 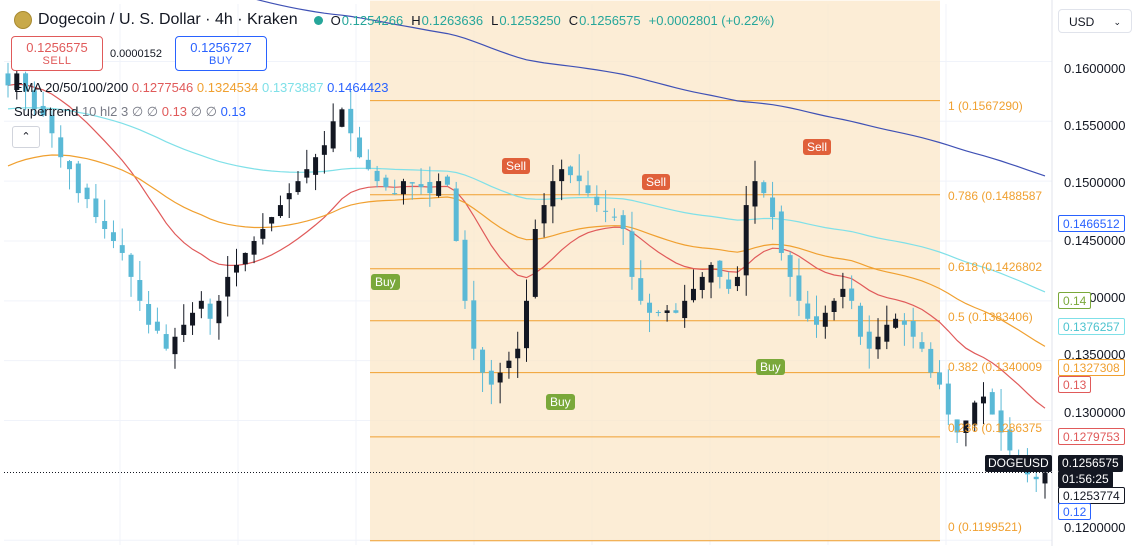 What do you see at coordinates (1095, 68) in the screenshot?
I see `price-axis-label: 0.1600000` at bounding box center [1095, 68].